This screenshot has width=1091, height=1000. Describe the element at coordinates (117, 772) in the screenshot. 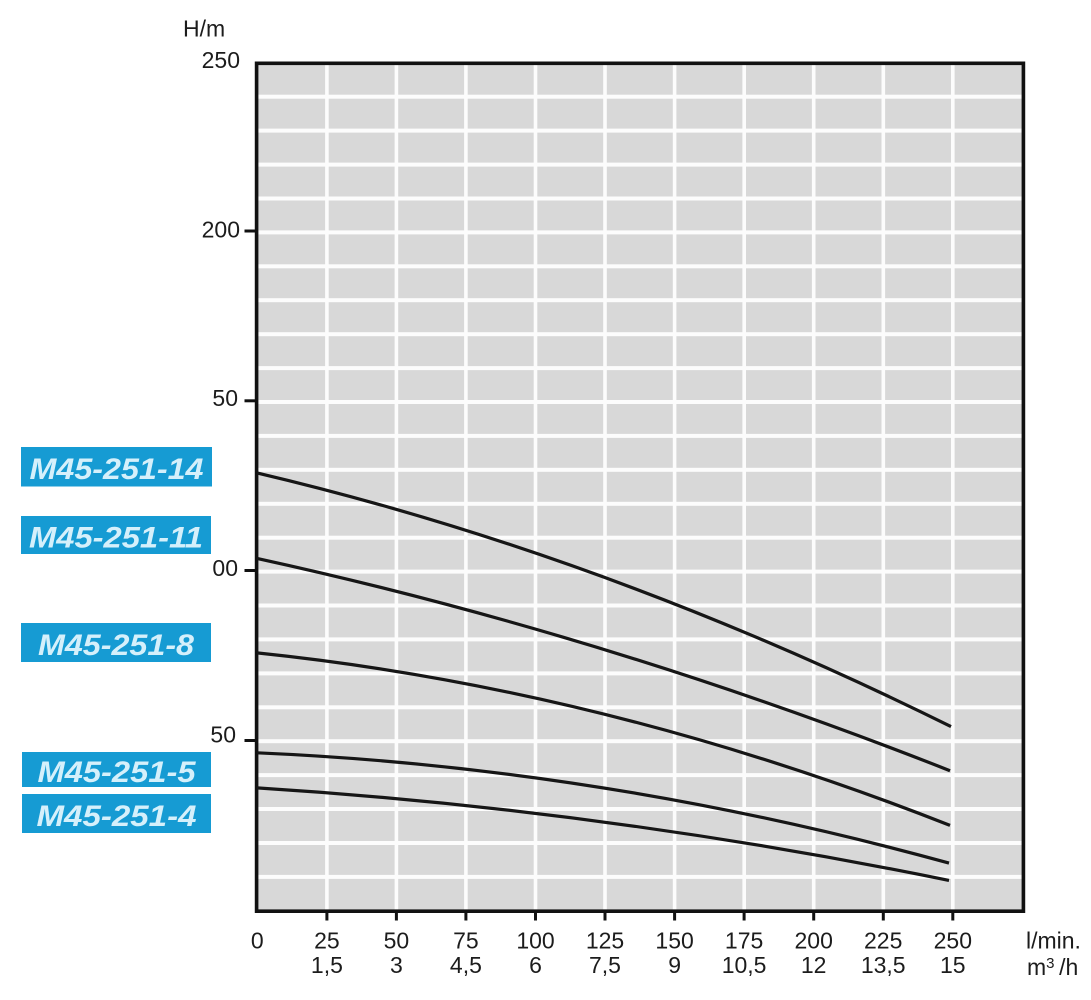

I see `svg-text: M45-251-5` at that location.